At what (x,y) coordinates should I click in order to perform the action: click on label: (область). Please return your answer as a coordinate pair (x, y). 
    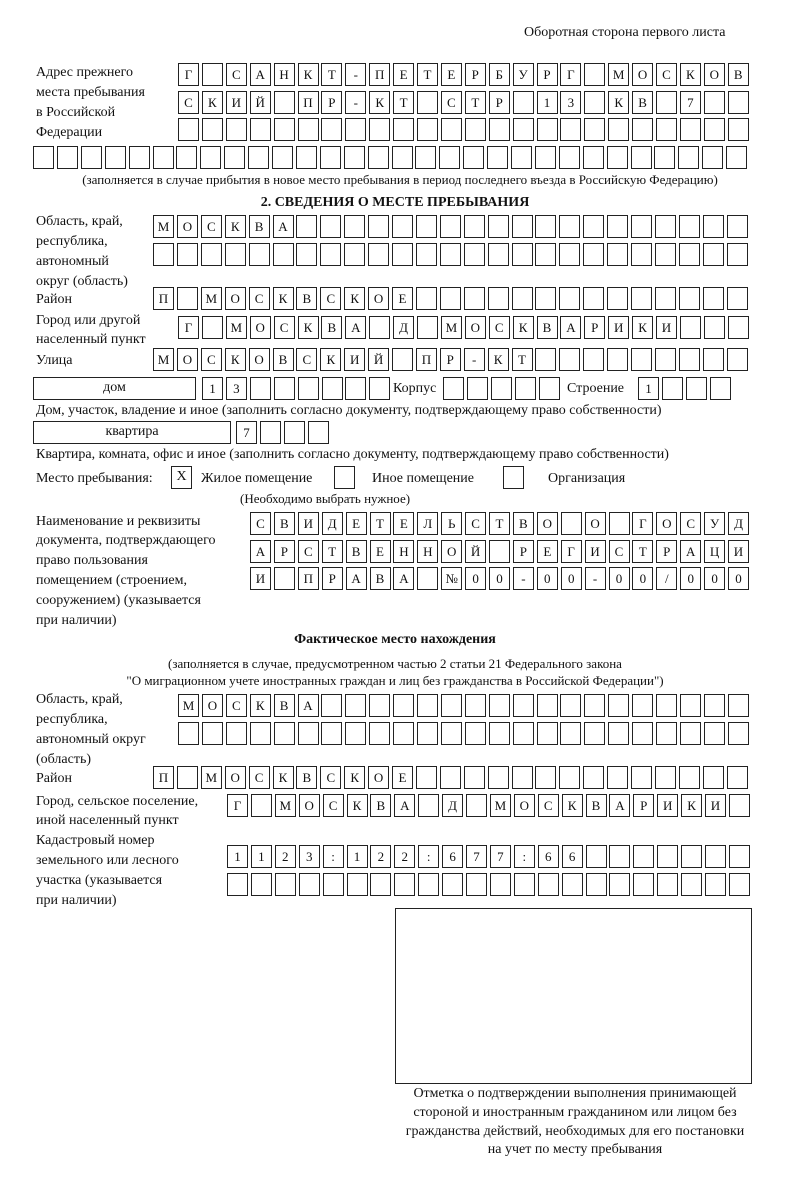
    Looking at the image, I should click on (64, 759).